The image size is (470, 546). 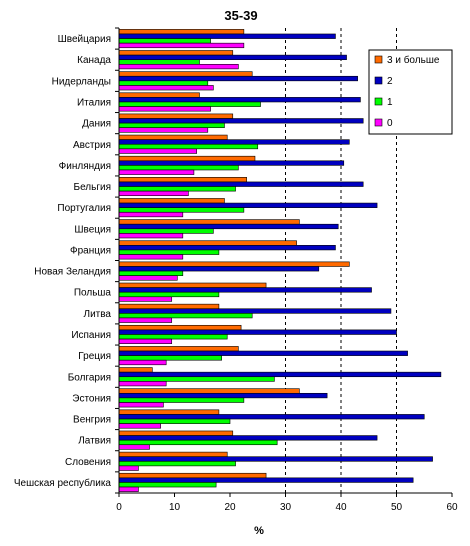 What do you see at coordinates (259, 531) in the screenshot?
I see `x-axis-label: %` at bounding box center [259, 531].